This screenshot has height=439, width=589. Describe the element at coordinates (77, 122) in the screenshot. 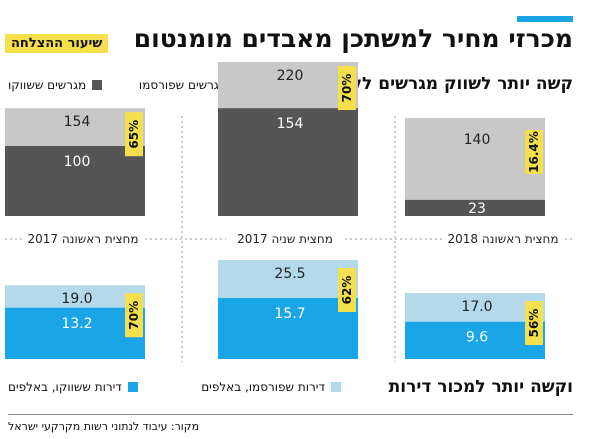

I see `value-label-published: 154` at that location.